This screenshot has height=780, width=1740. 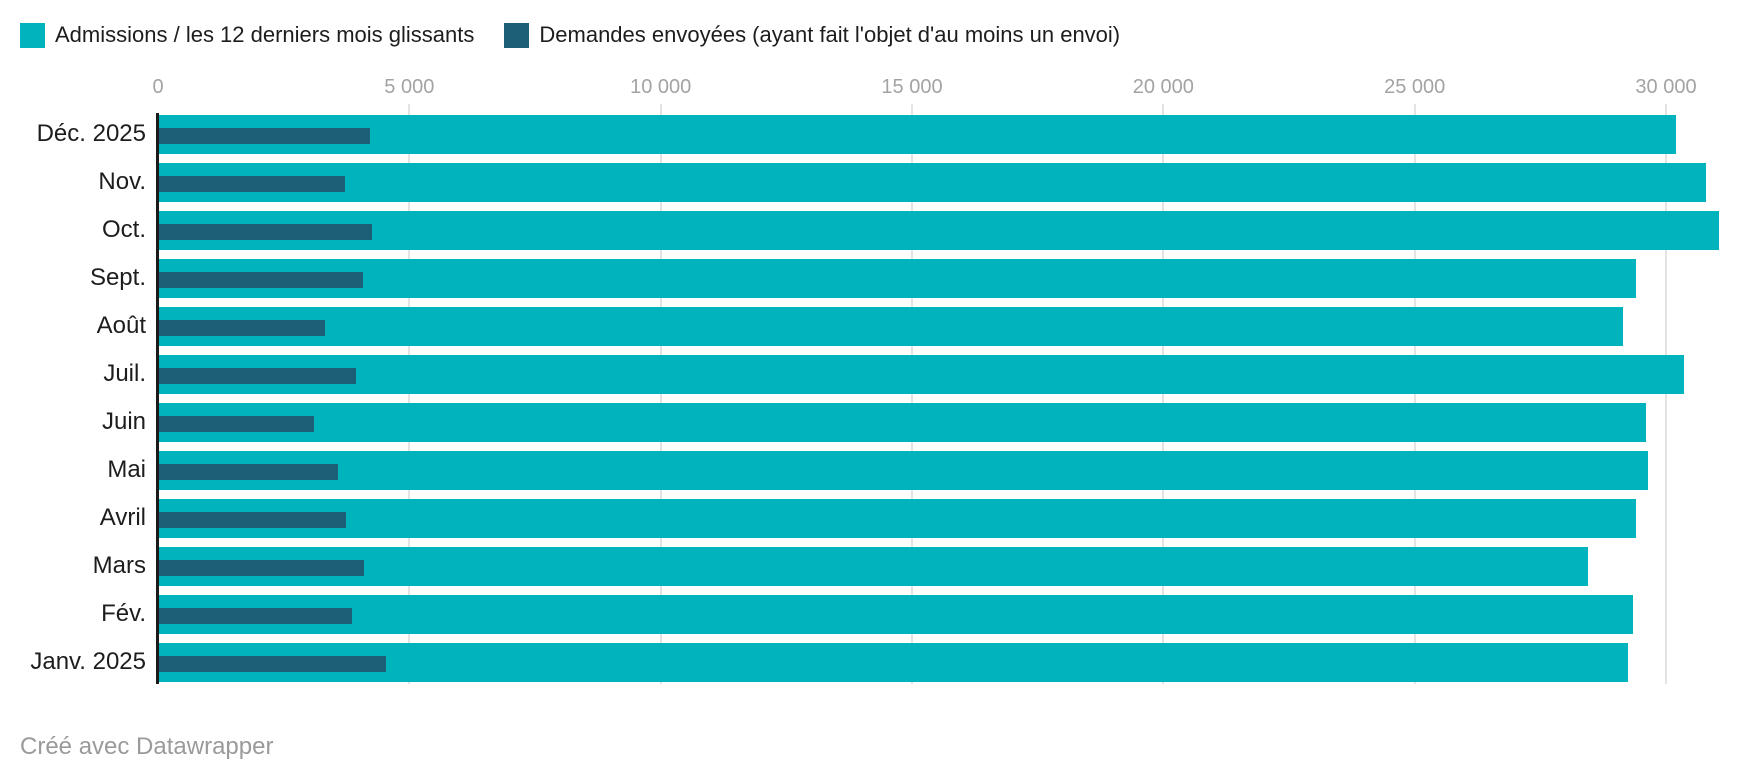 What do you see at coordinates (912, 87) in the screenshot?
I see `x-tick-label: 15 000` at bounding box center [912, 87].